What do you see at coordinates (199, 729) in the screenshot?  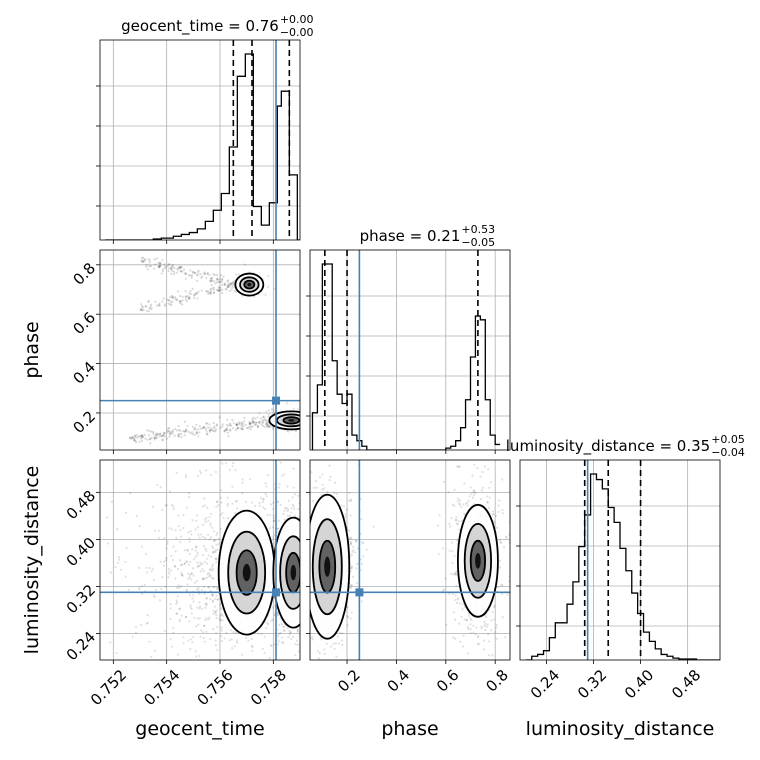 I see `xlabel-geocent_time: geocent_time` at bounding box center [199, 729].